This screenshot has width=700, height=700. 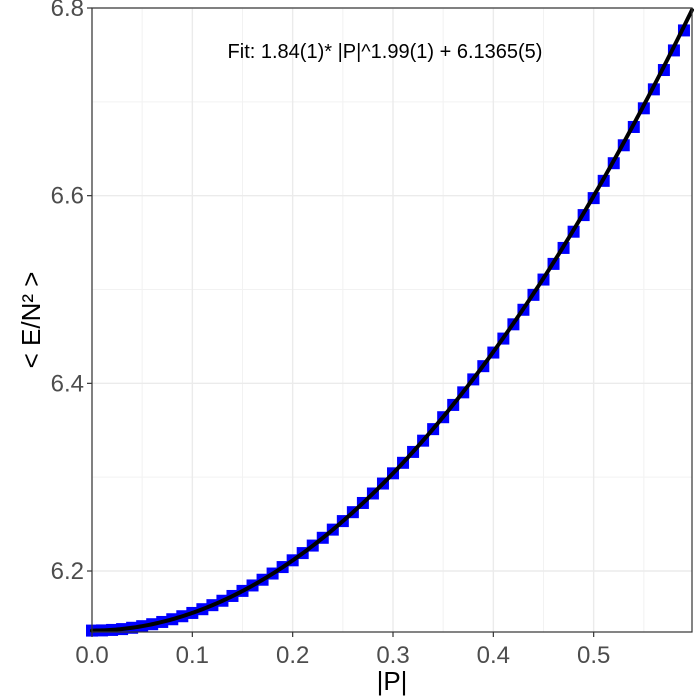 I want to click on x-tick-label: 0.1, so click(x=192, y=655).